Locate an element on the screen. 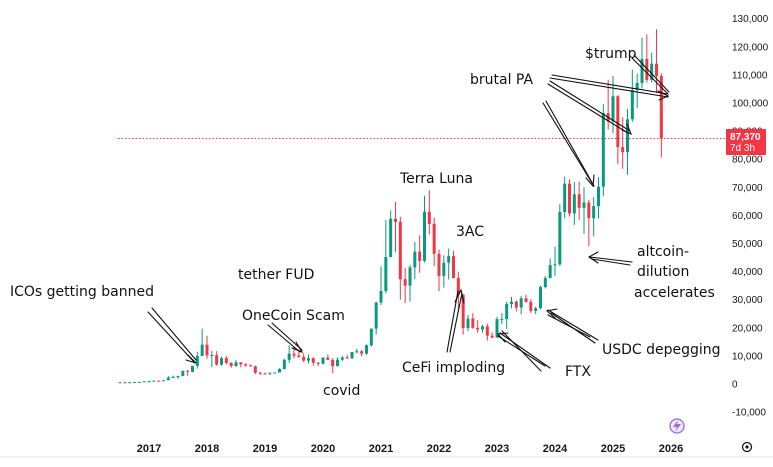 The image size is (773, 467). current-price-label: 87,370 is located at coordinates (745, 137).